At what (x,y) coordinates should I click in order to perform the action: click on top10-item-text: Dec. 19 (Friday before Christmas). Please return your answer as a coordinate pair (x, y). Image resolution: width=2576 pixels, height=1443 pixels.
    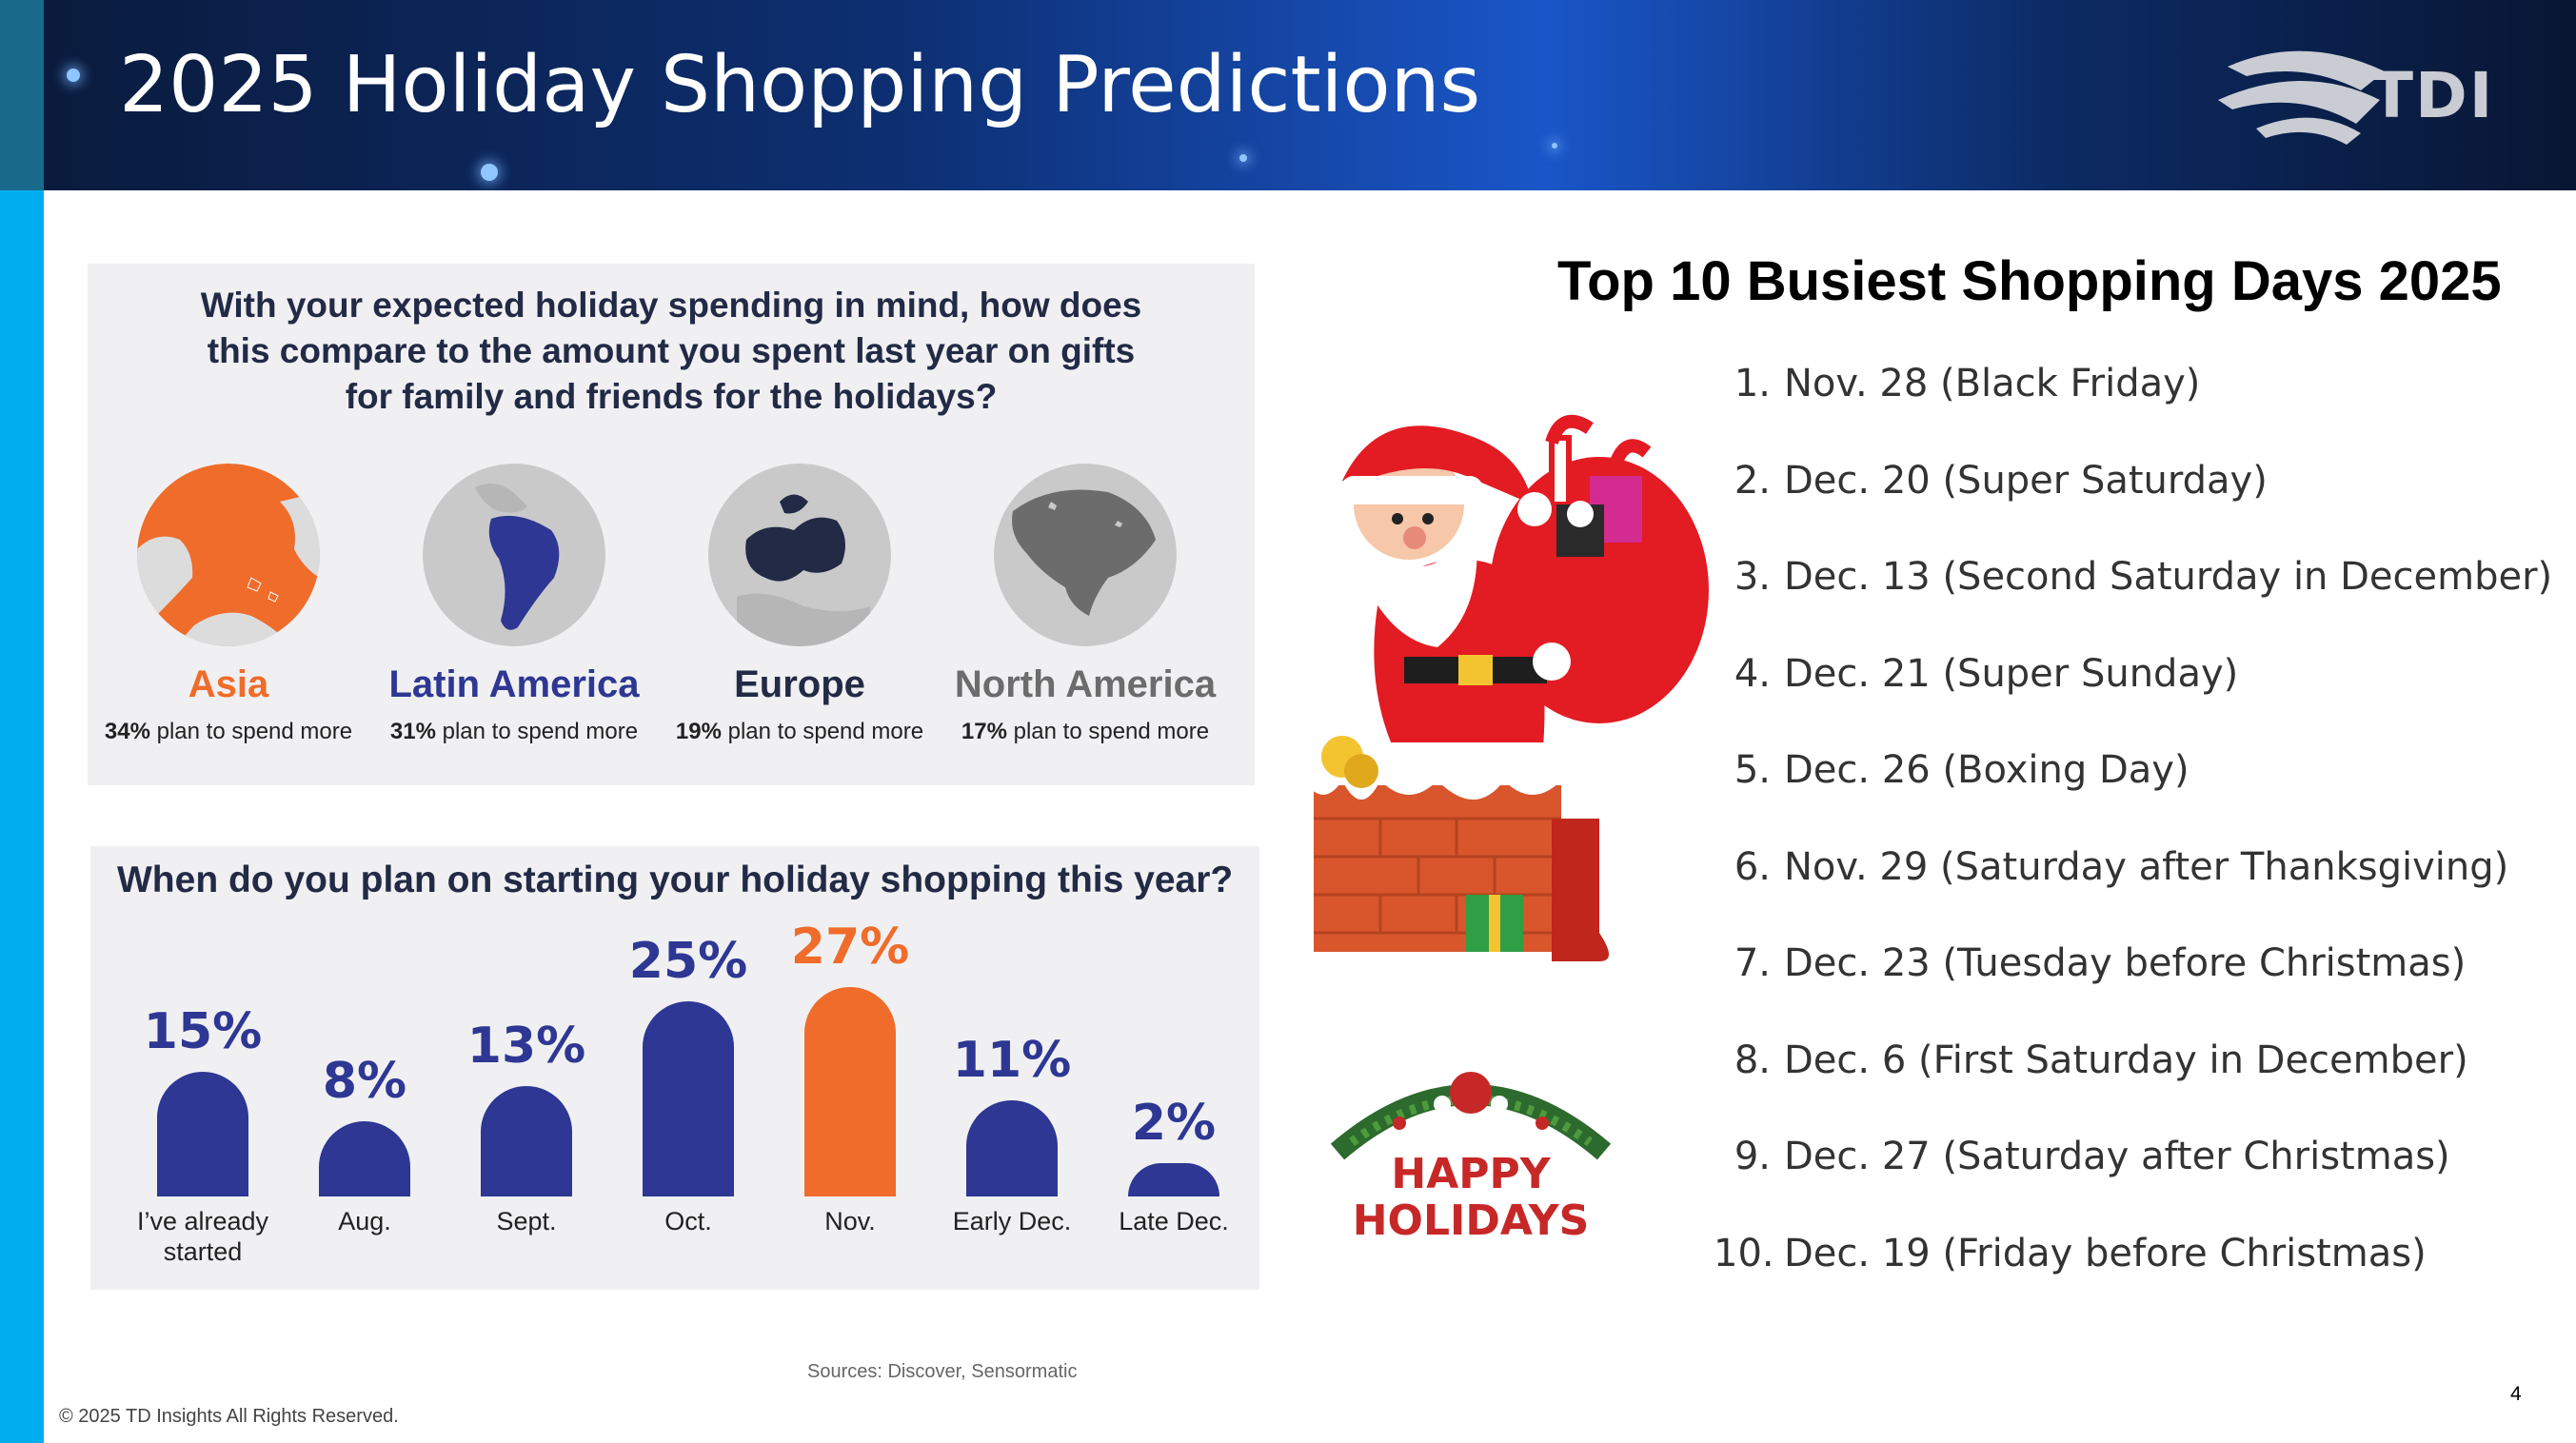
    Looking at the image, I should click on (2105, 1253).